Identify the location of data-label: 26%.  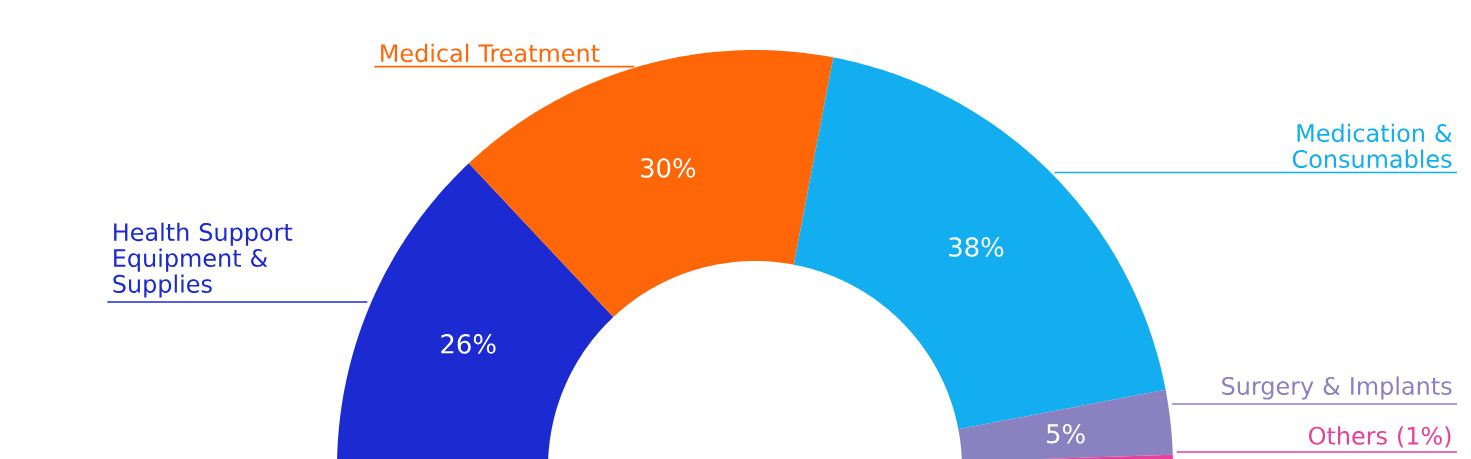
(468, 344).